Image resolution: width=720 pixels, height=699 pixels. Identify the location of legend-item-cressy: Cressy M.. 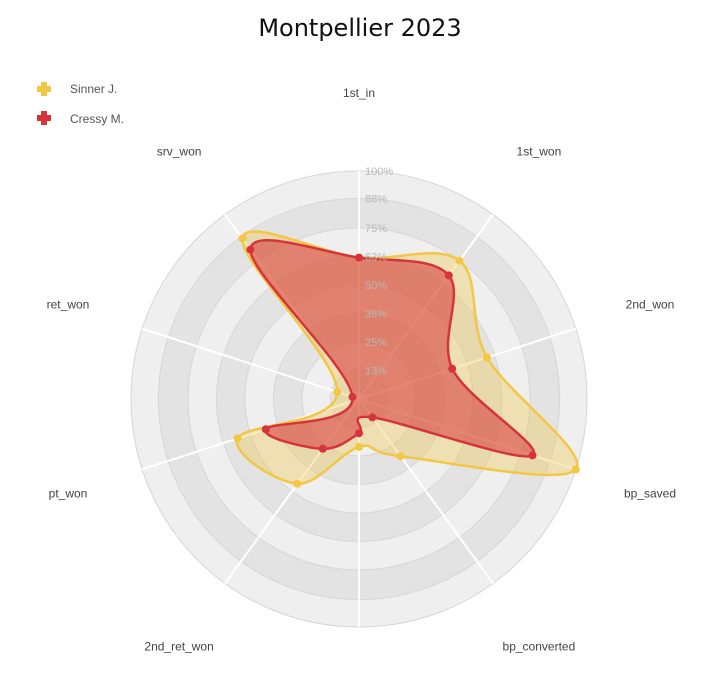
(80, 118).